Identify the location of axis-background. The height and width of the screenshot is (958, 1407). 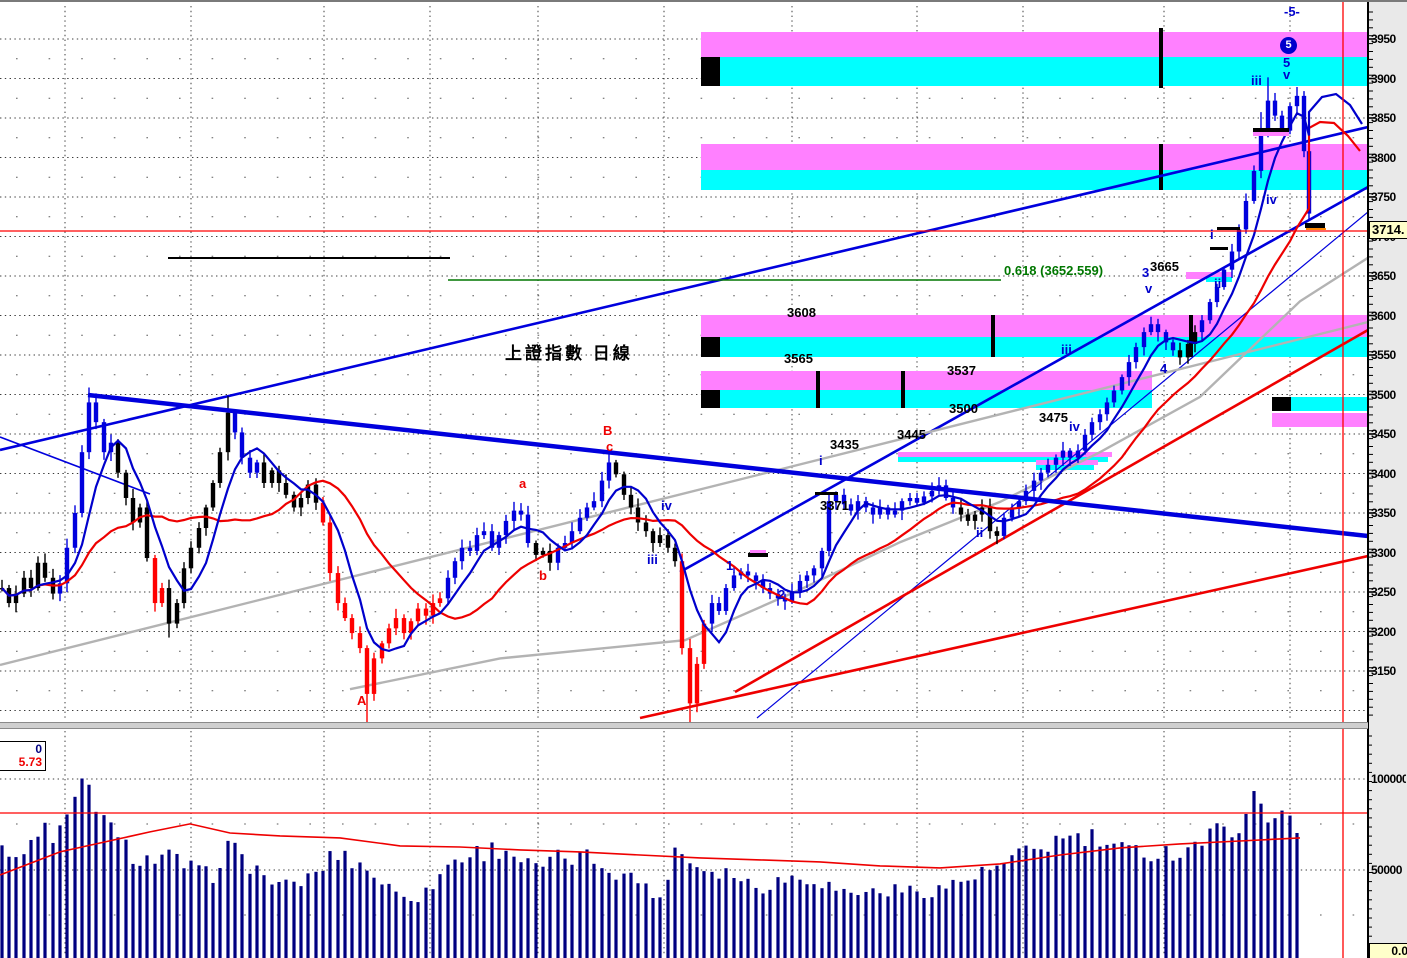
(1388, 479).